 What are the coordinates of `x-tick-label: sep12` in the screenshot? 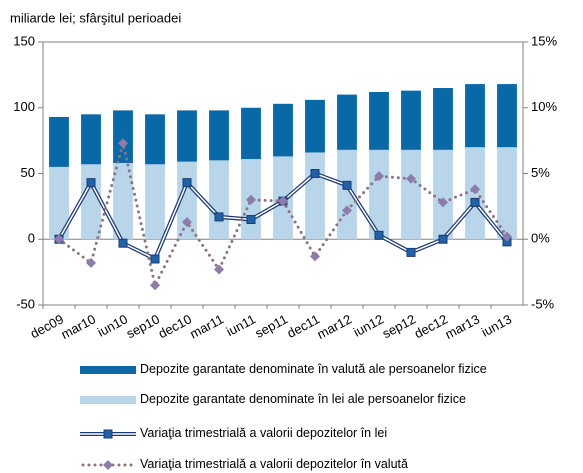 It's located at (399, 326).